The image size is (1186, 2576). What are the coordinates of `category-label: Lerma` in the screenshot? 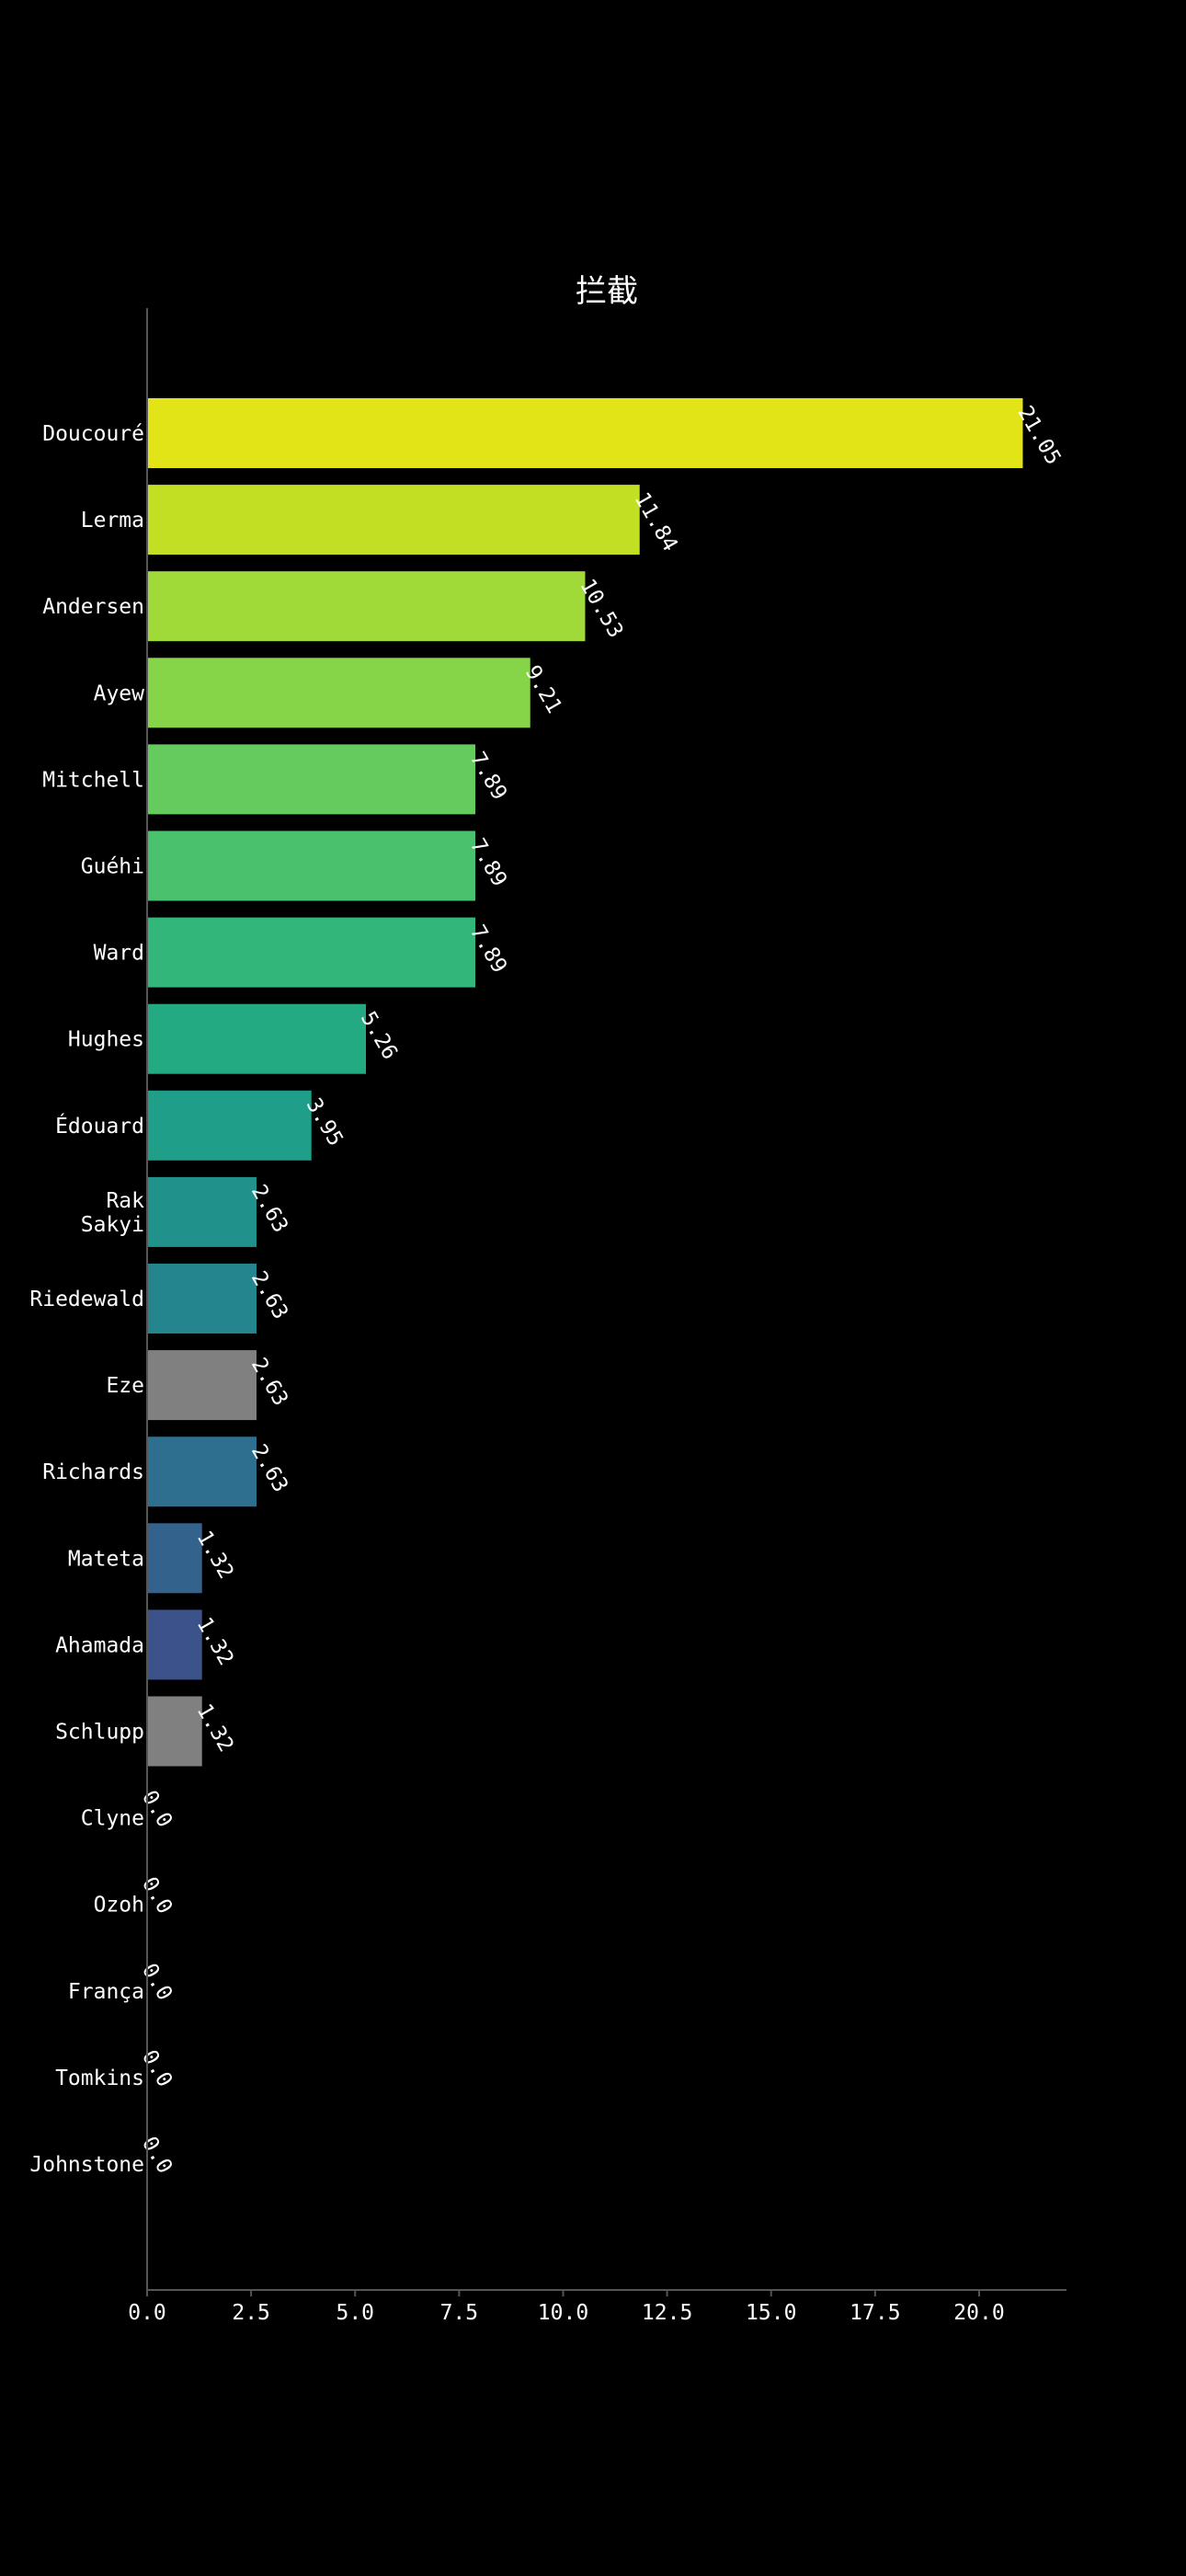 It's located at (112, 520).